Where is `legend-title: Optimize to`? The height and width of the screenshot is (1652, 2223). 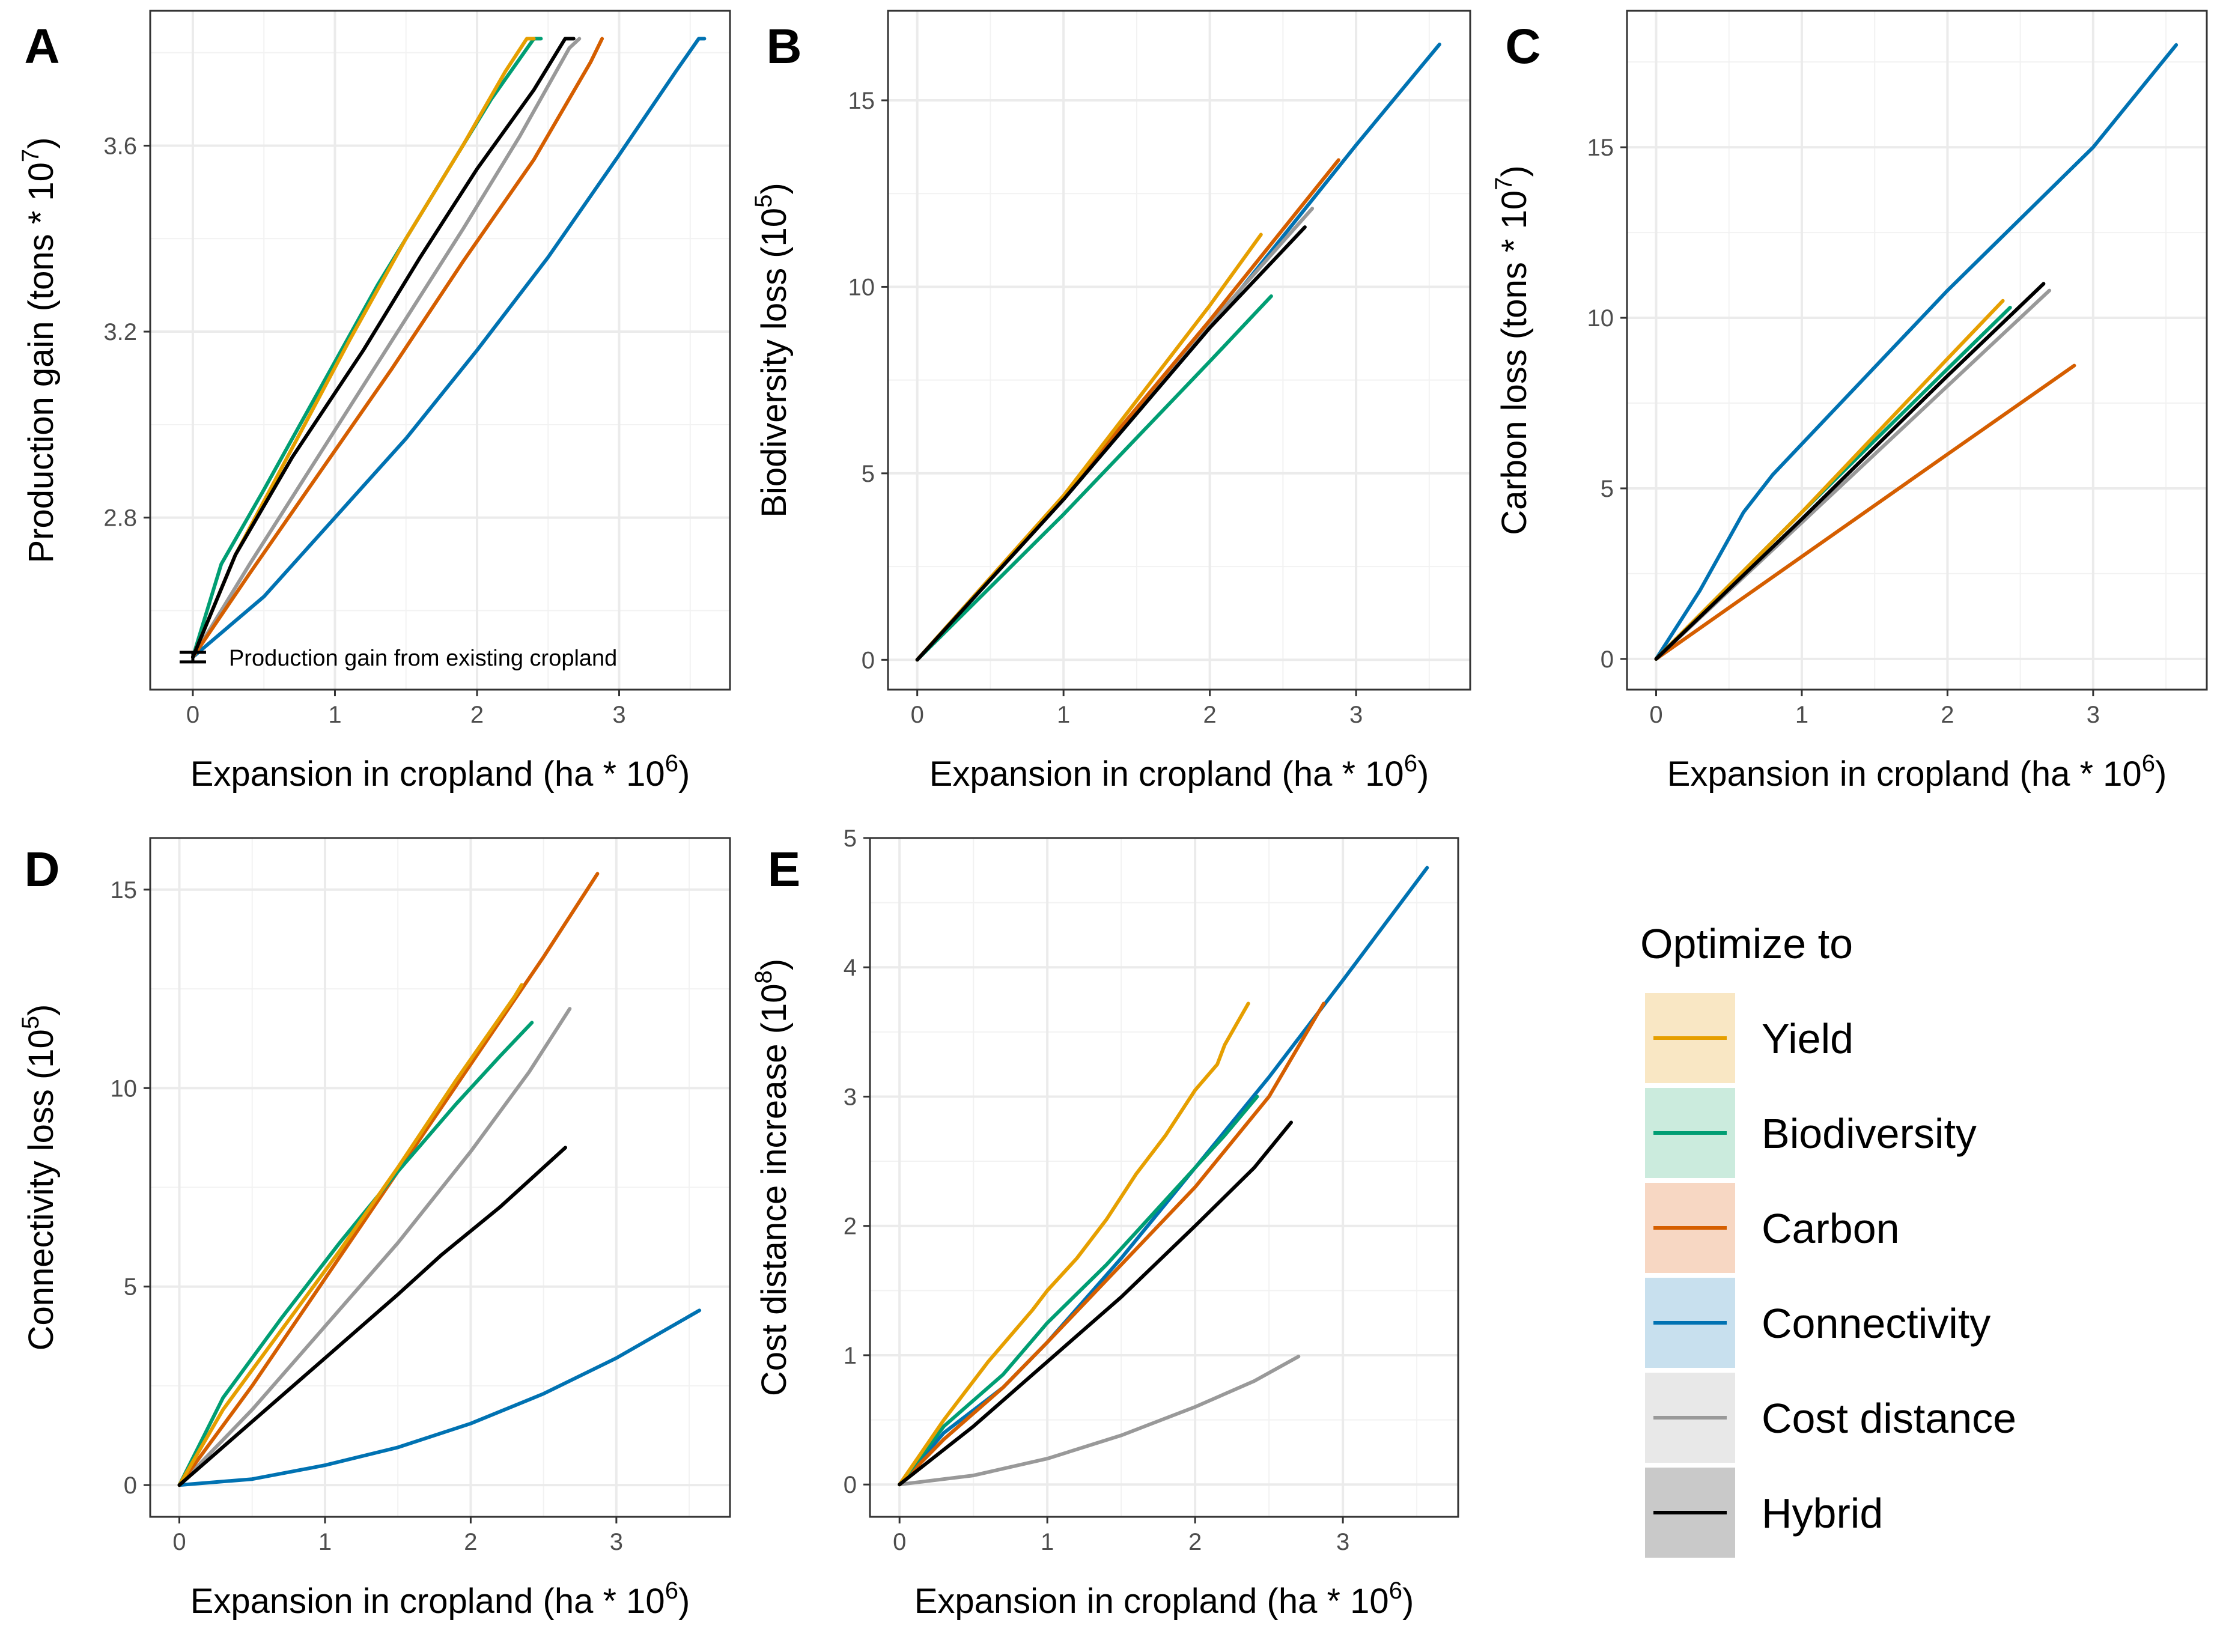 legend-title: Optimize to is located at coordinates (1746, 944).